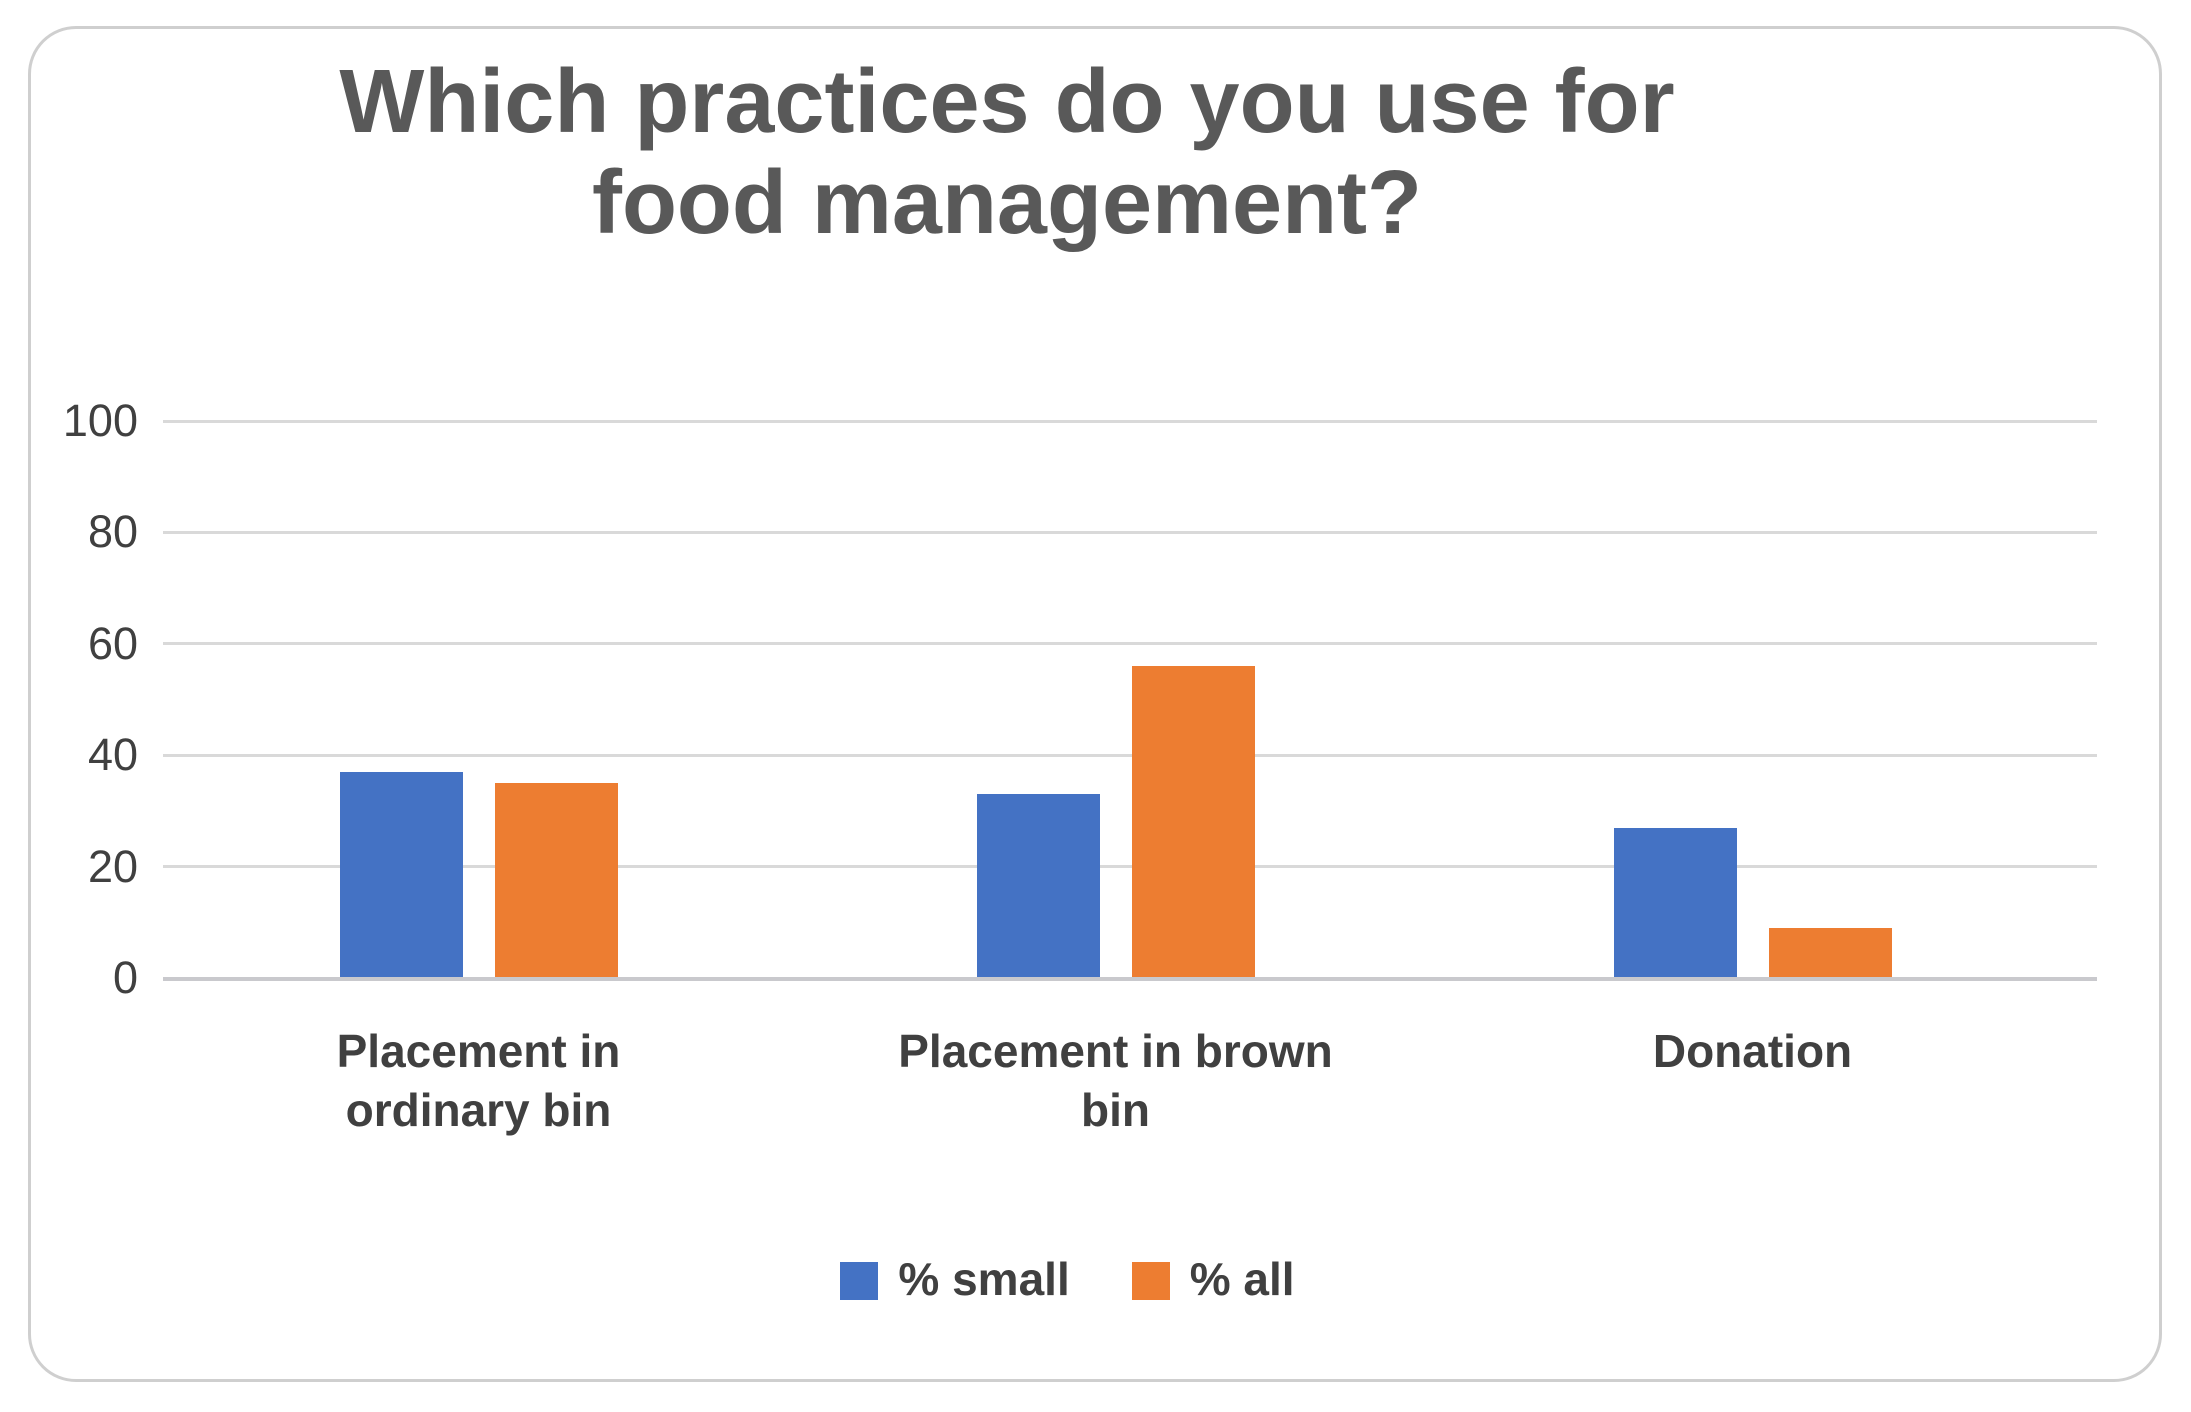  Describe the element at coordinates (478, 1080) in the screenshot. I see `category-label-1: Placement in ordinary bin` at that location.